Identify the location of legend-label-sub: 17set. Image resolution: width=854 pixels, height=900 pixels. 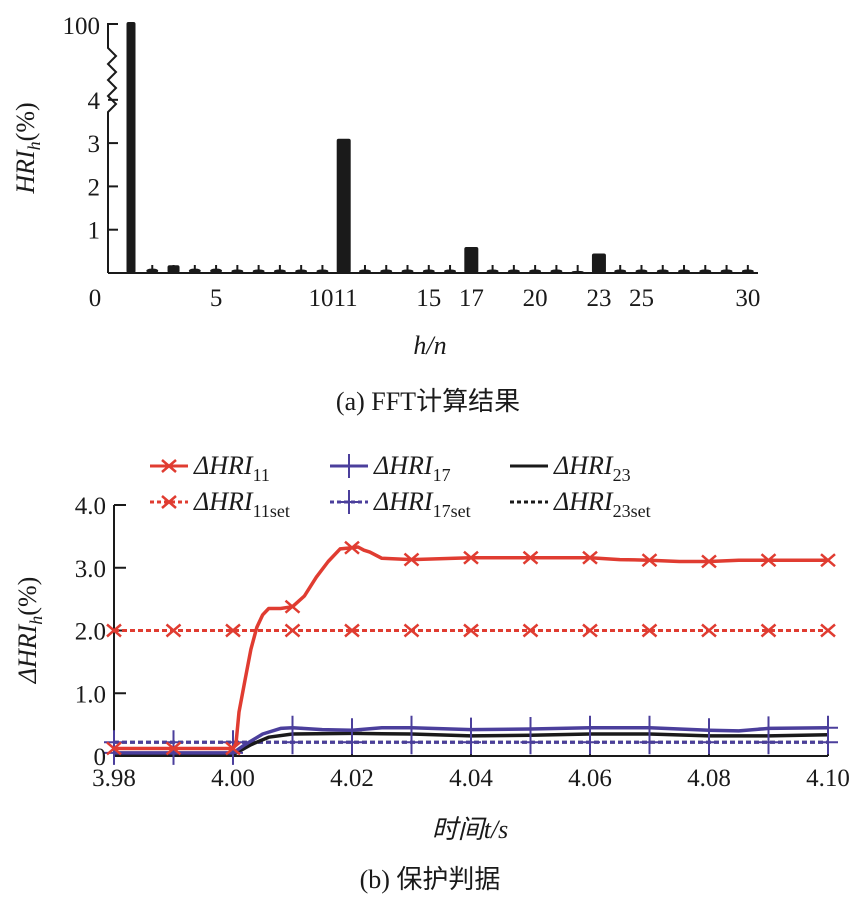
(452, 511).